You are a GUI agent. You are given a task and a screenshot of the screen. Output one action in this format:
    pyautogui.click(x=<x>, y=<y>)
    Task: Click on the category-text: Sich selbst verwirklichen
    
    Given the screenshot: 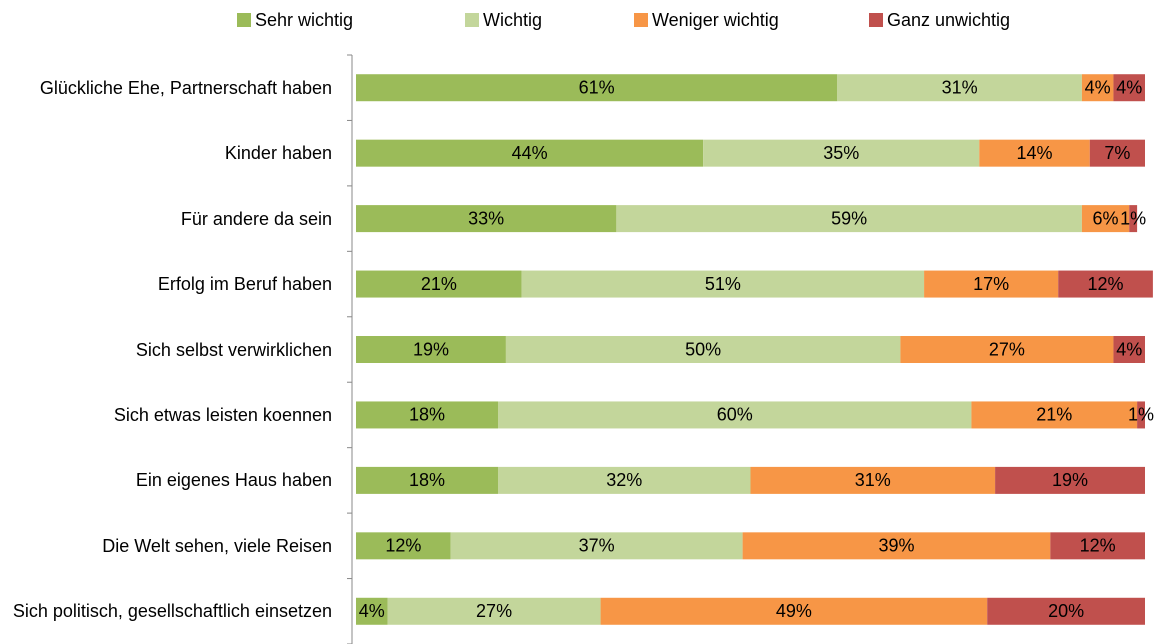 What is the action you would take?
    pyautogui.click(x=233, y=349)
    